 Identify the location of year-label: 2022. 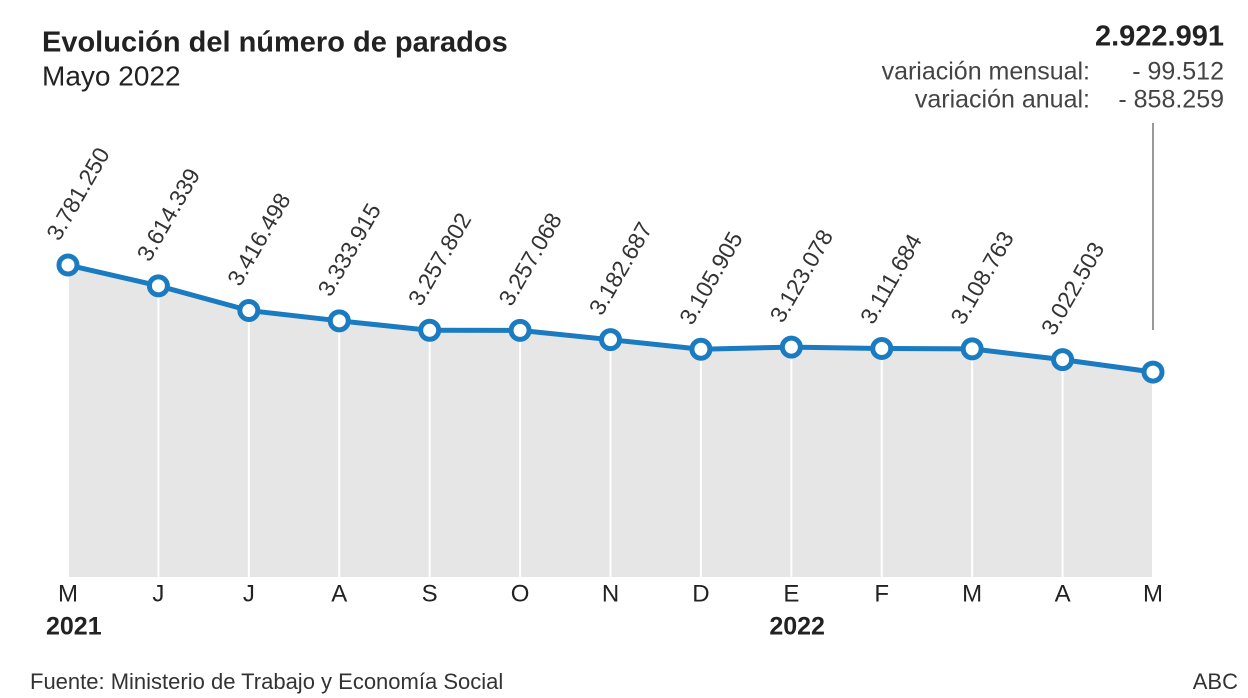
(797, 627).